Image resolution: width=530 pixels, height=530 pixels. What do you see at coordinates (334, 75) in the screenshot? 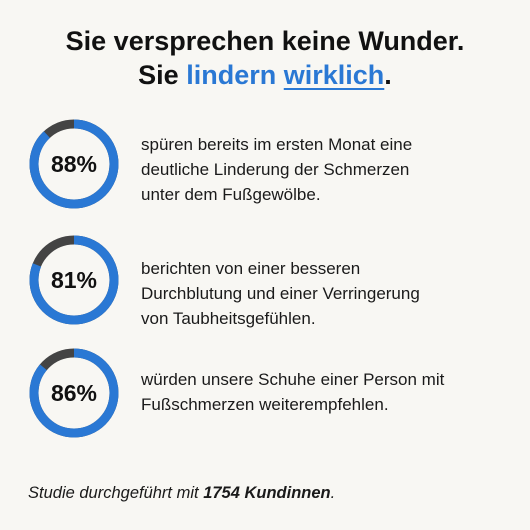
I see `headline-underlined-word: wirklich` at bounding box center [334, 75].